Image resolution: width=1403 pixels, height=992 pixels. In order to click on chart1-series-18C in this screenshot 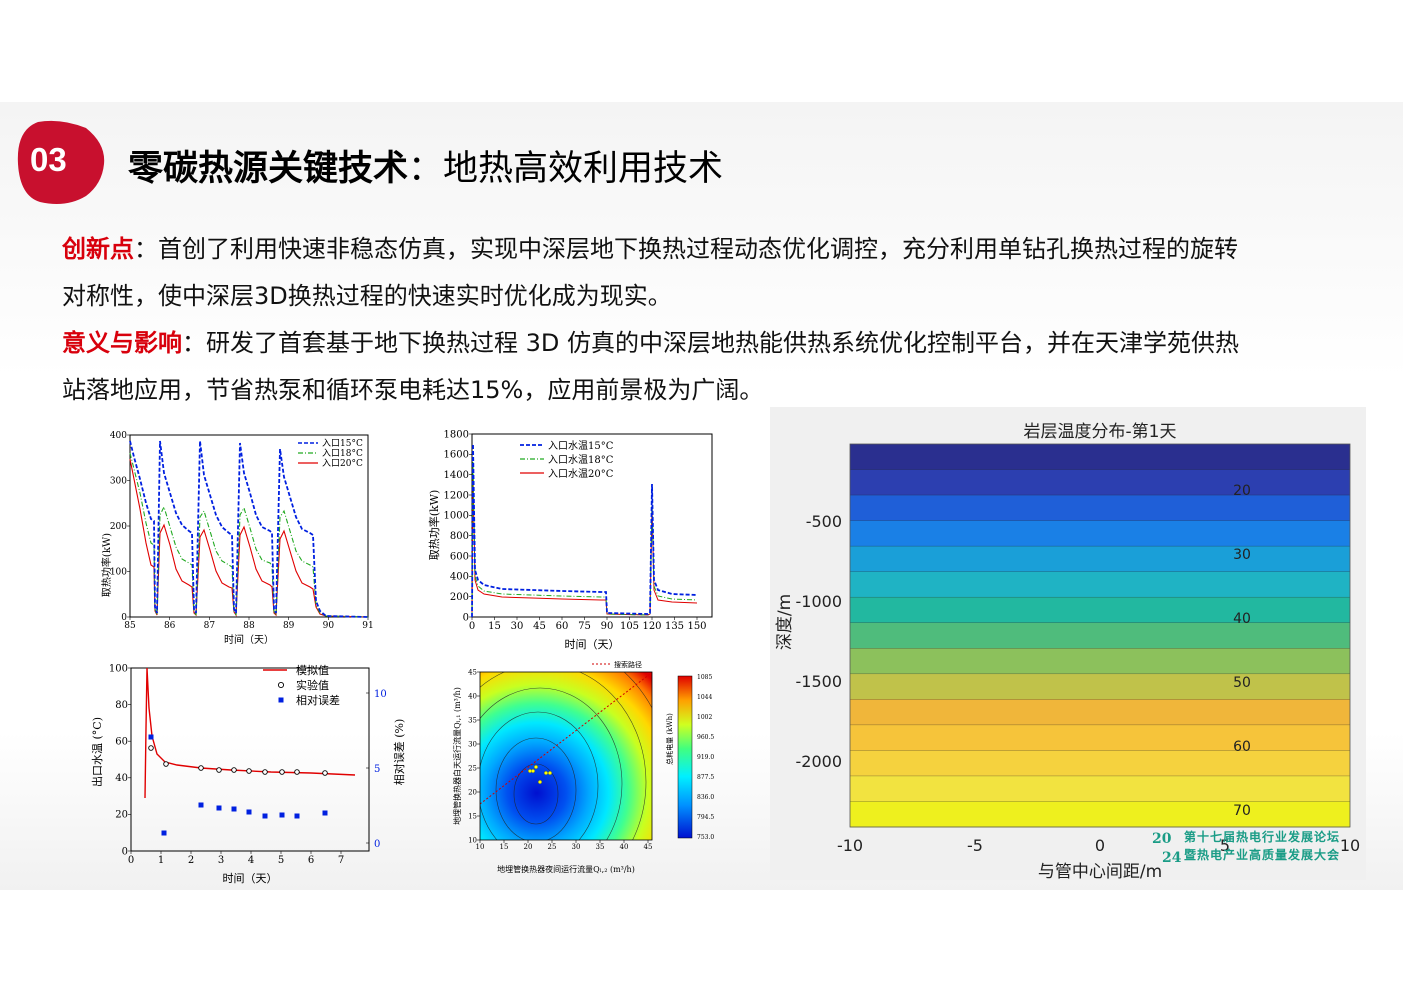, I will do `click(249, 535)`.